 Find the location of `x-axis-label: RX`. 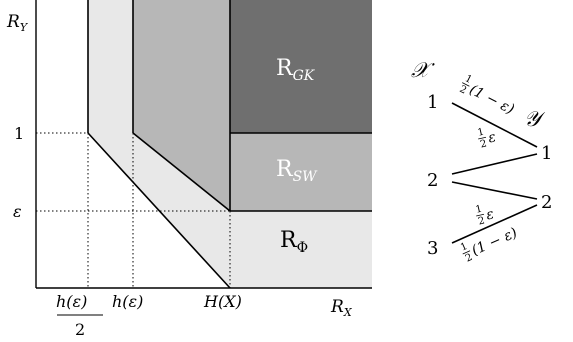

x-axis-label: RX is located at coordinates (341, 308).